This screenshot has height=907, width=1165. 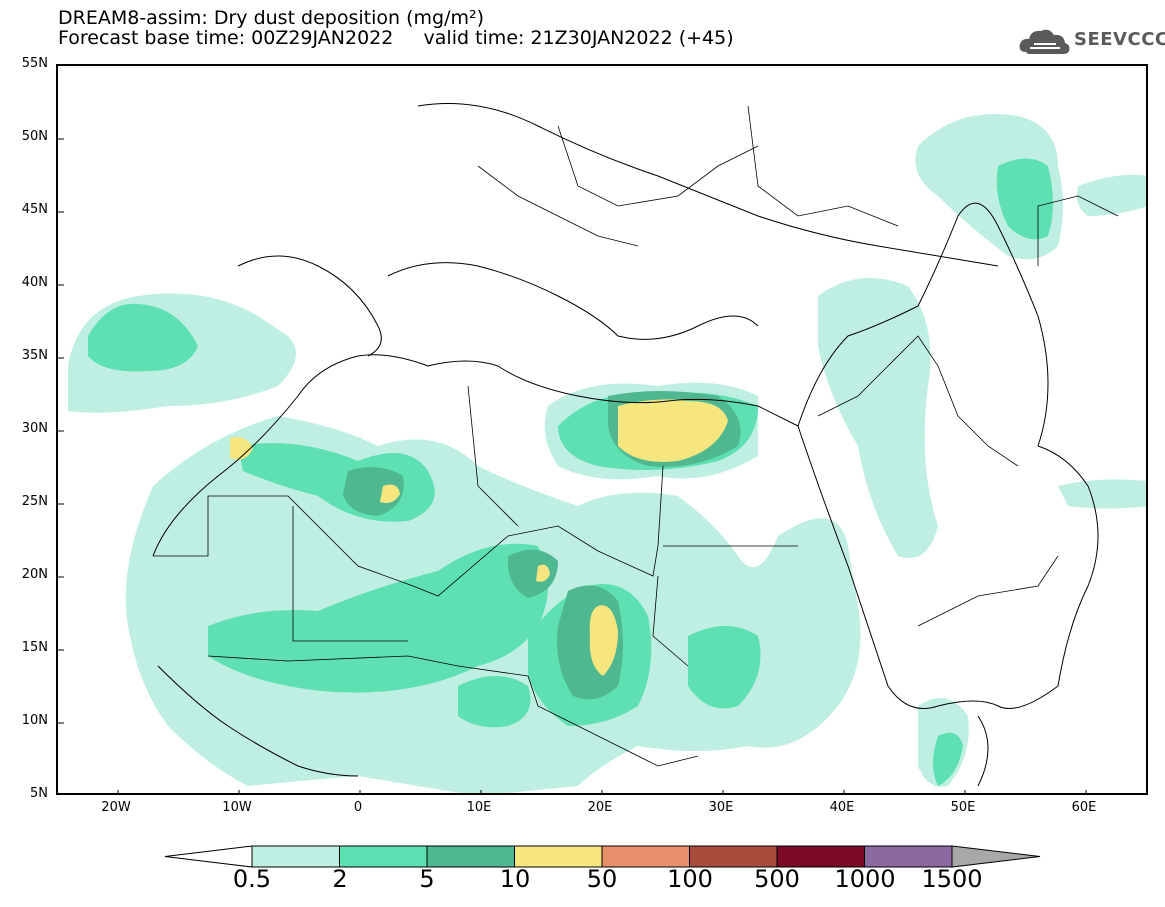 What do you see at coordinates (600, 807) in the screenshot?
I see `lon-label-20e: 20E` at bounding box center [600, 807].